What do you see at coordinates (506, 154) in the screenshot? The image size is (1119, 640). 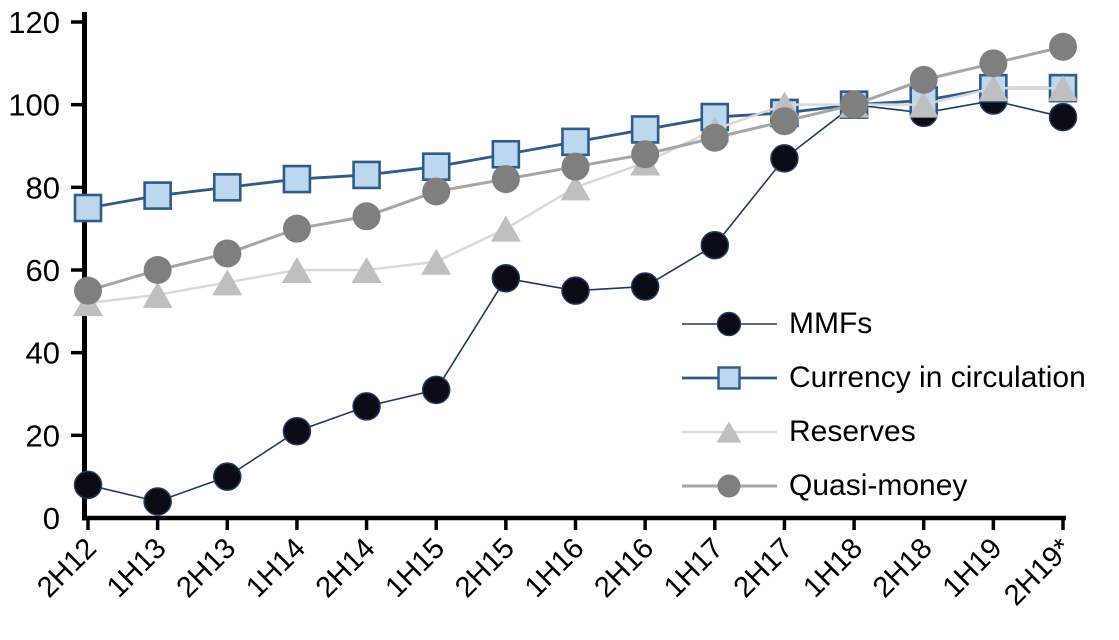 I see `marker-currency-in-circulation-2h15` at bounding box center [506, 154].